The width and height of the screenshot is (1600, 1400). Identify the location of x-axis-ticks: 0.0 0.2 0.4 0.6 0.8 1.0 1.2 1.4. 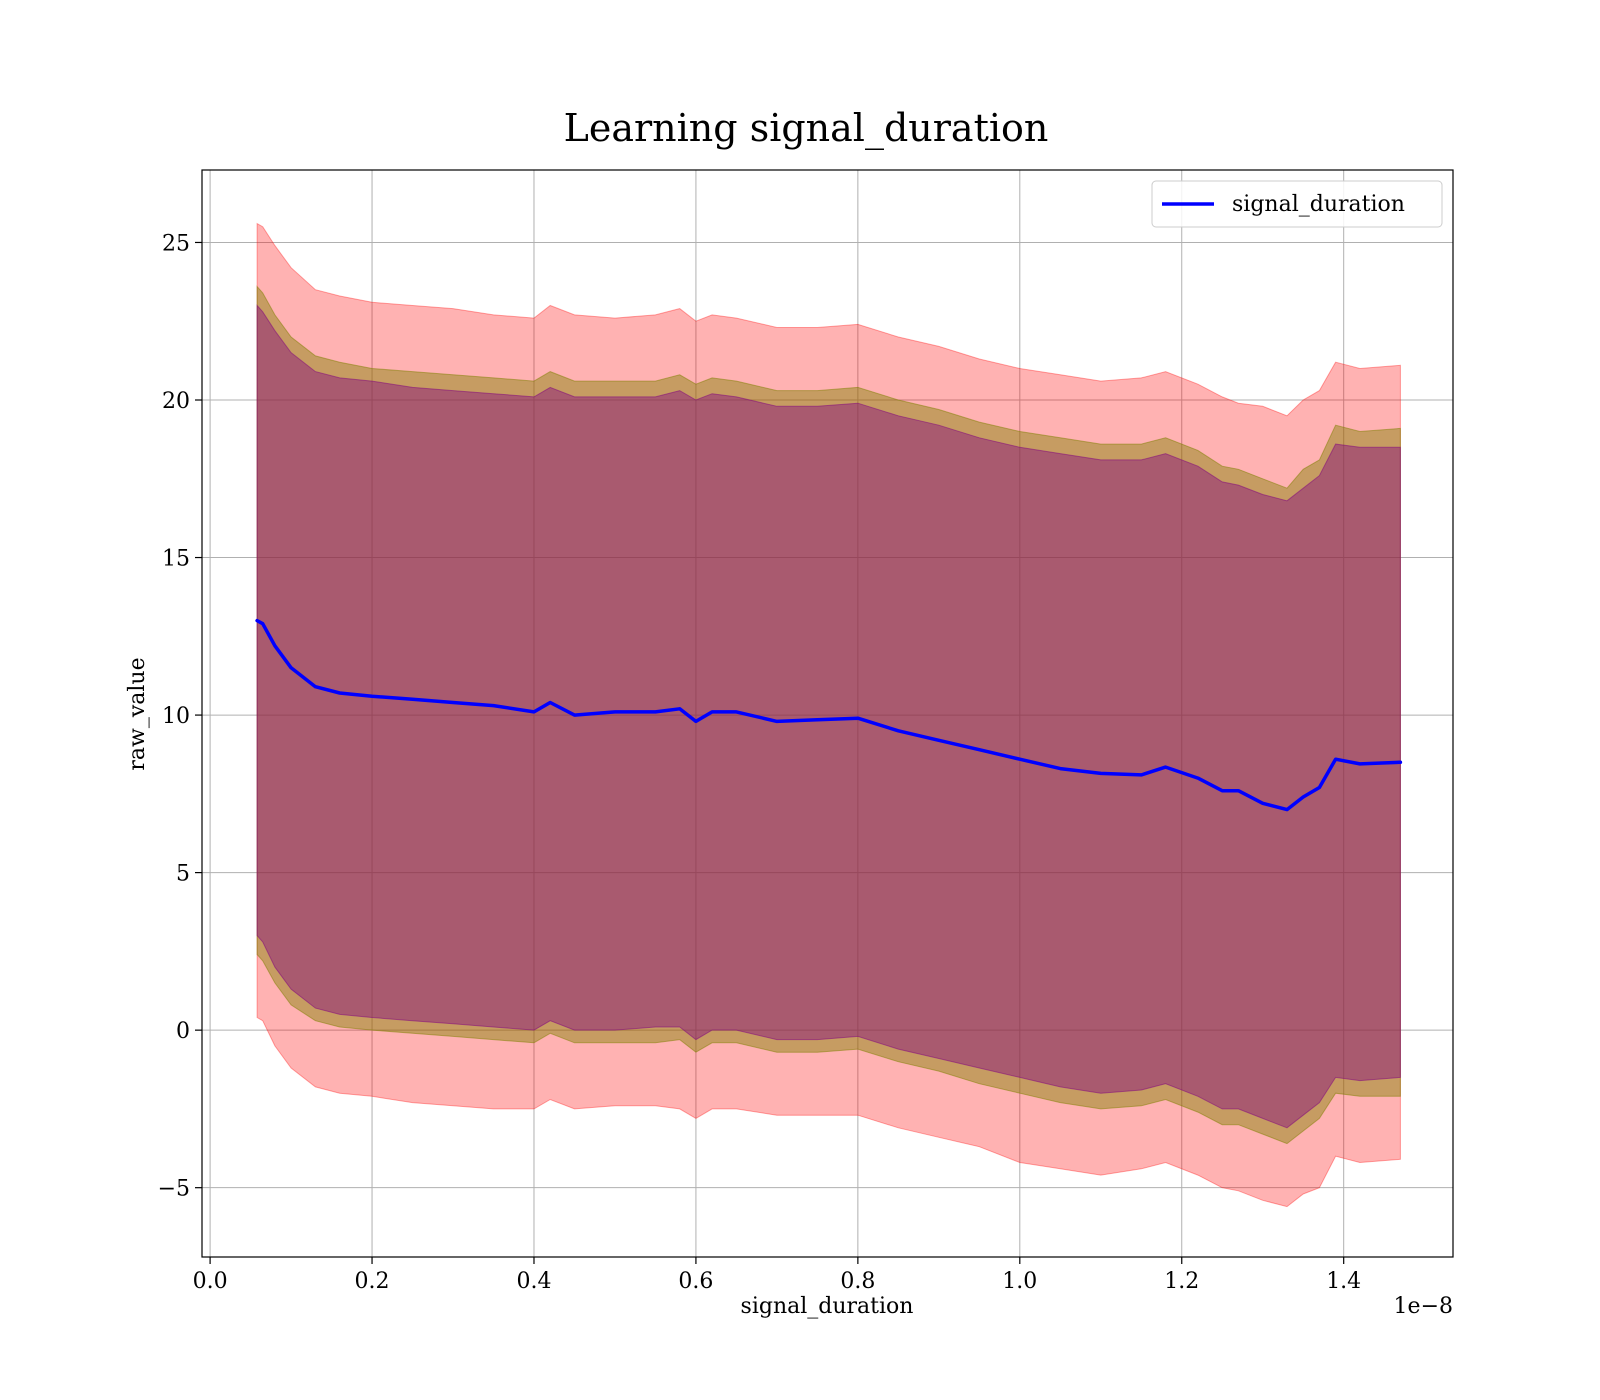
(777, 1275).